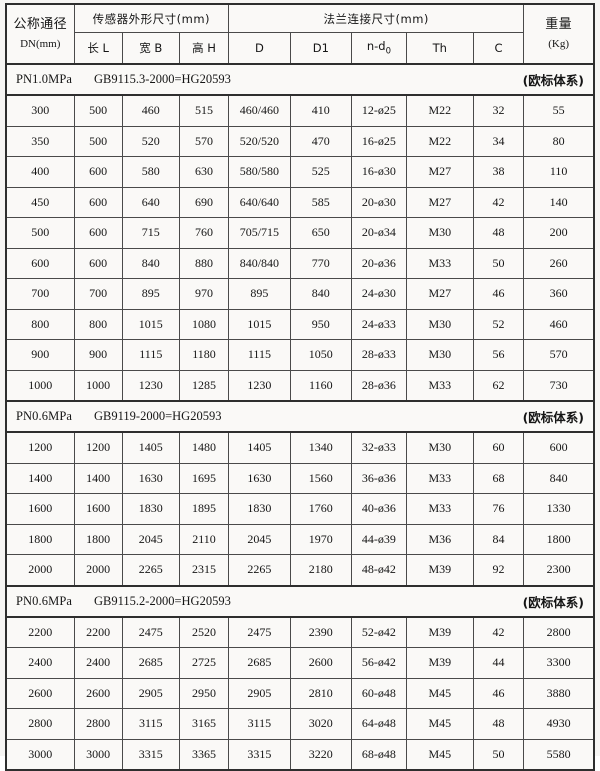 The image size is (600, 771). What do you see at coordinates (40, 385) in the screenshot?
I see `cell-dn: 1000` at bounding box center [40, 385].